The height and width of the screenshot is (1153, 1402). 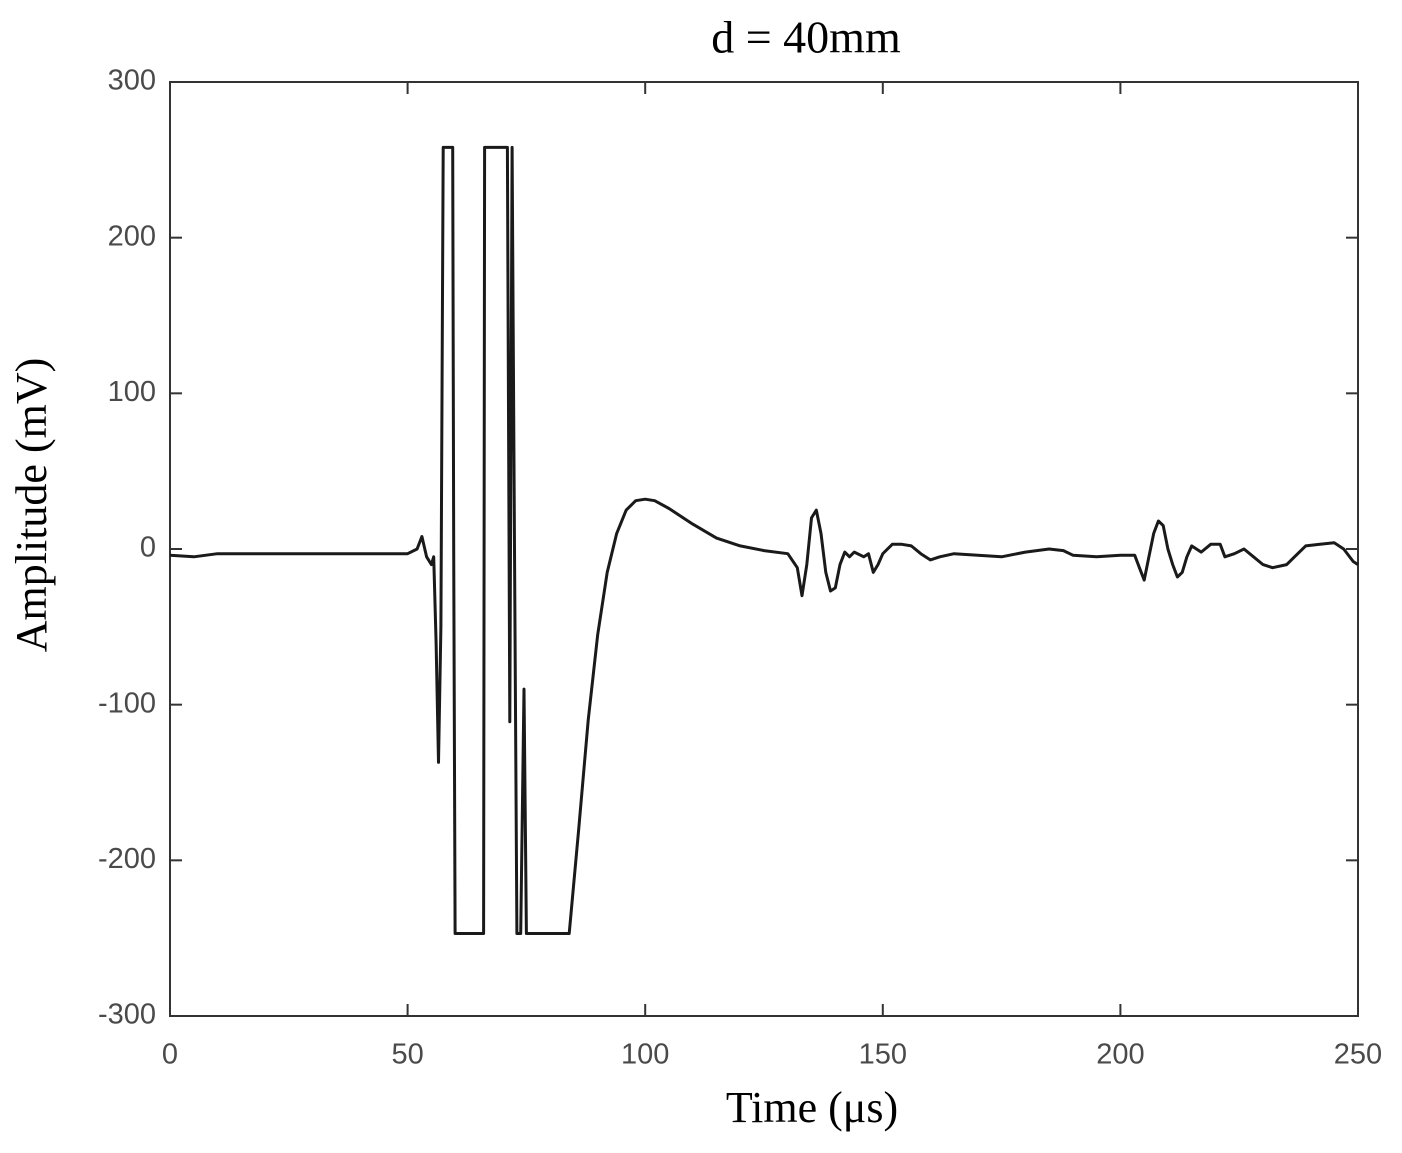 What do you see at coordinates (812, 1107) in the screenshot?
I see `x-axis-label: Time (μs)` at bounding box center [812, 1107].